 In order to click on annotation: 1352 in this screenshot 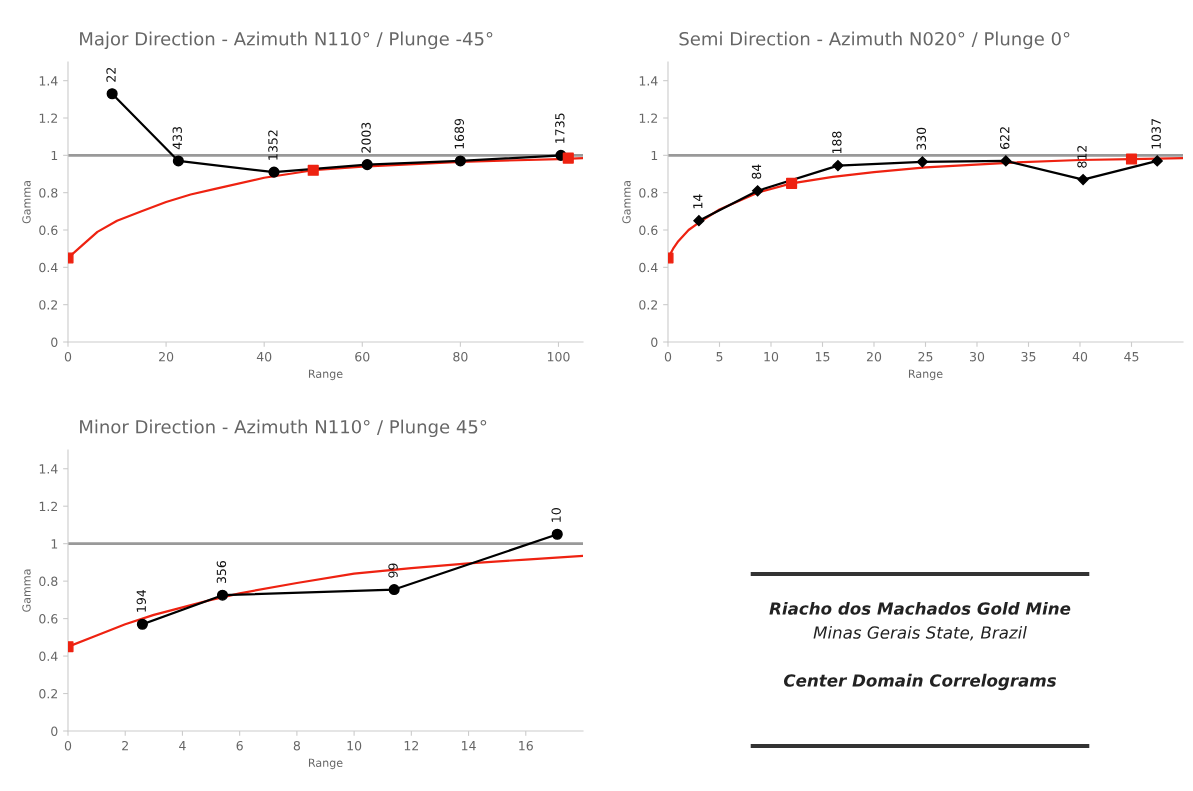, I will do `click(273, 145)`.